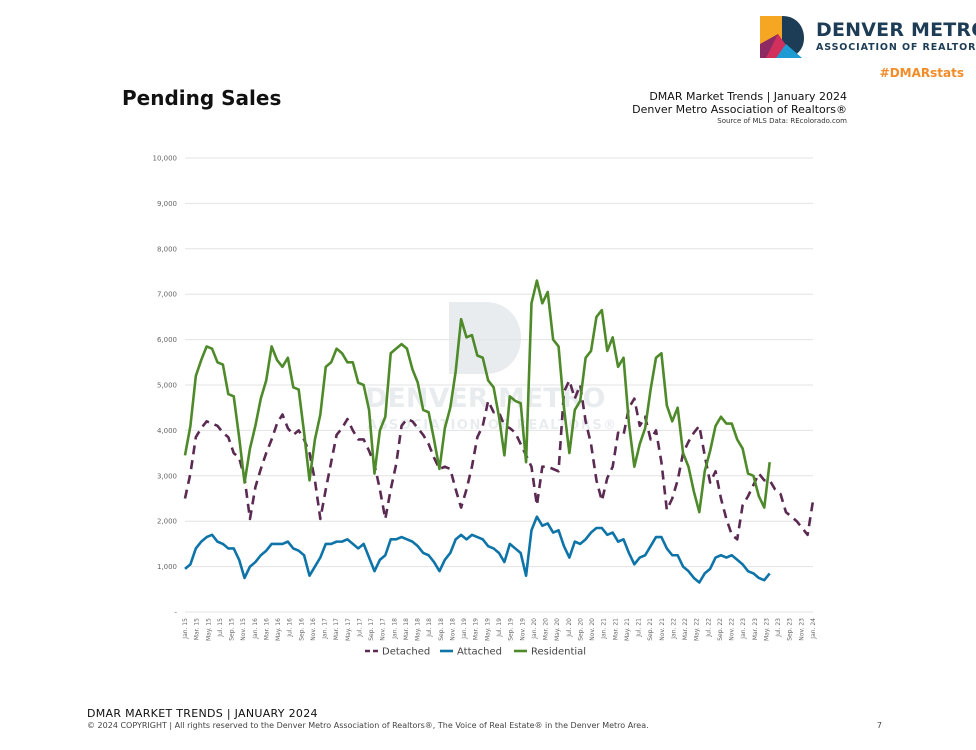 This screenshot has width=976, height=750. Describe the element at coordinates (782, 37) in the screenshot. I see `dmar-logo-icon` at that location.